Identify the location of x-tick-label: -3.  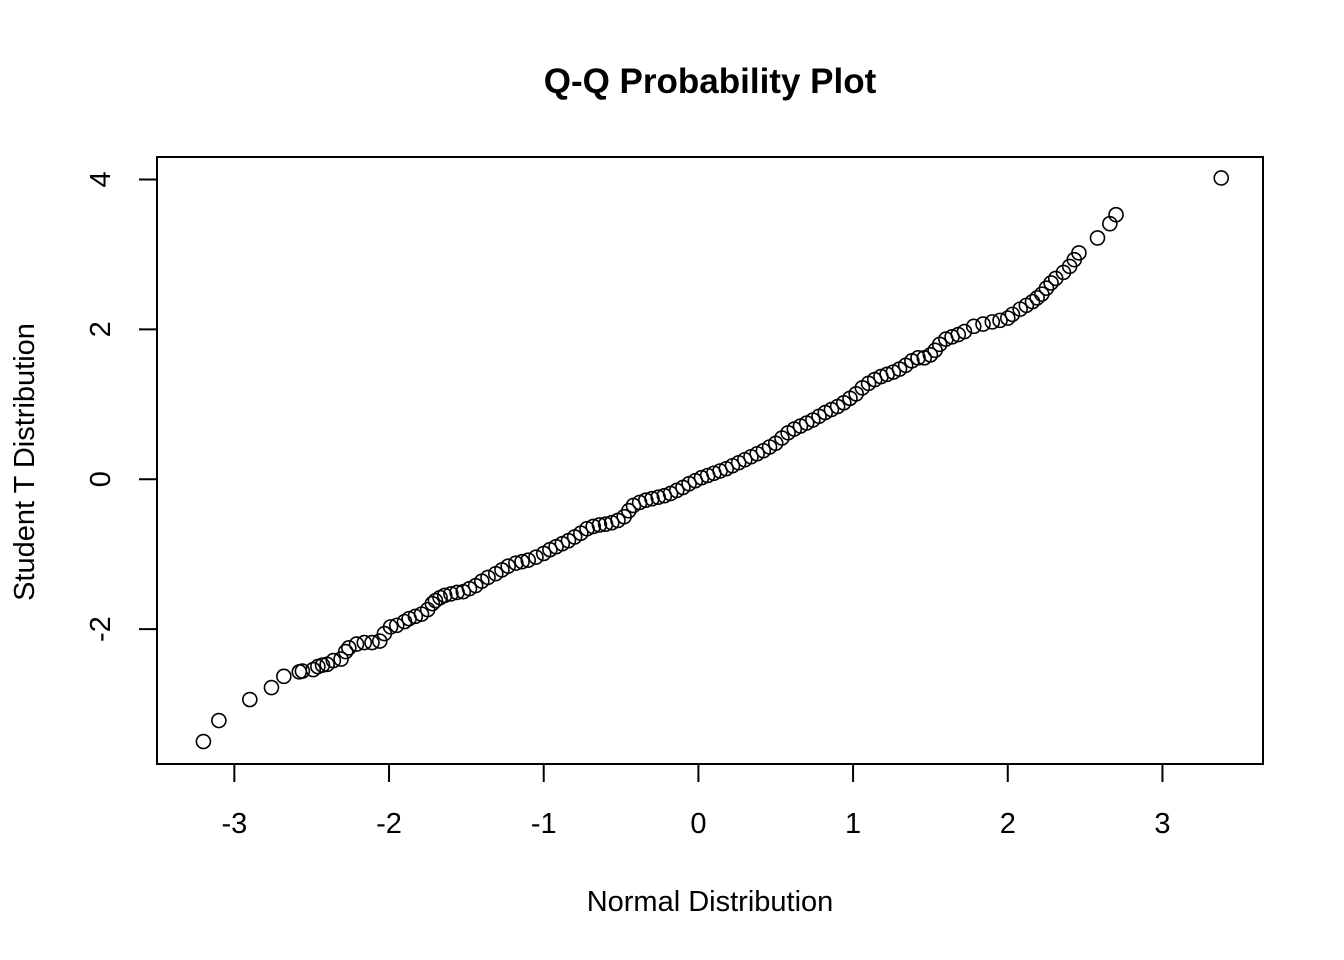
(234, 824).